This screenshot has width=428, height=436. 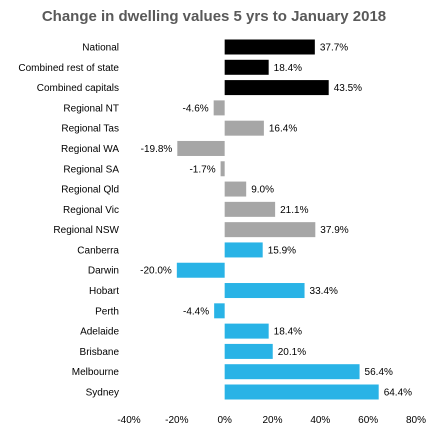 I want to click on bar-regional-tas, so click(x=244, y=128).